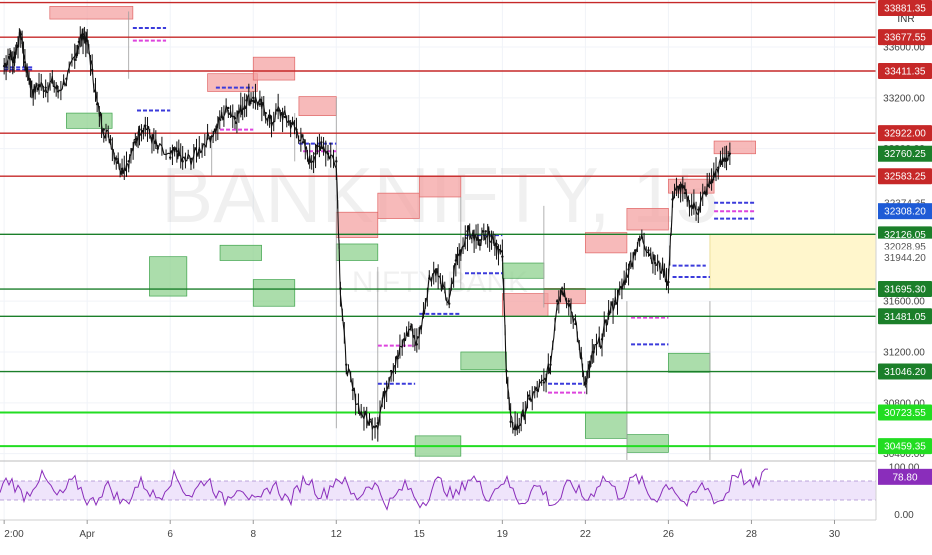  What do you see at coordinates (905, 476) in the screenshot?
I see `rsi-value-bg` at bounding box center [905, 476].